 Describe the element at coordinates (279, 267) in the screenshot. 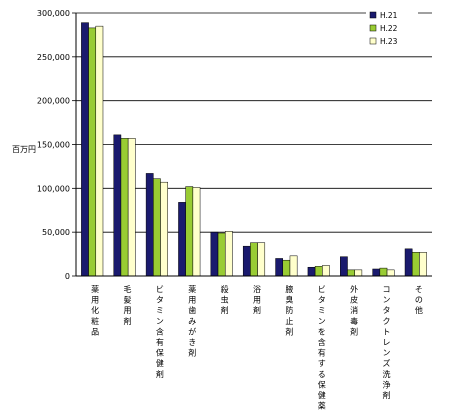

I see `bar-H.21-7` at that location.